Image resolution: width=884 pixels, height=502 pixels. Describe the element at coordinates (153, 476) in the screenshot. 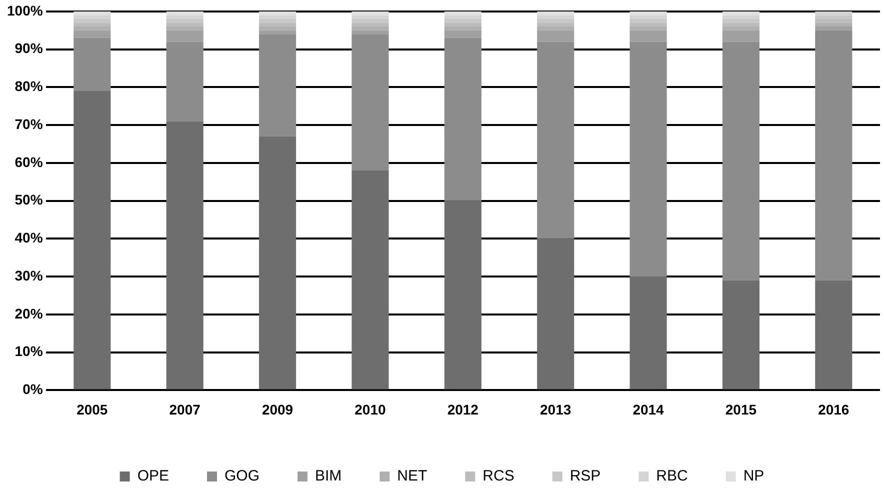

I see `legend-label: OPE` at that location.